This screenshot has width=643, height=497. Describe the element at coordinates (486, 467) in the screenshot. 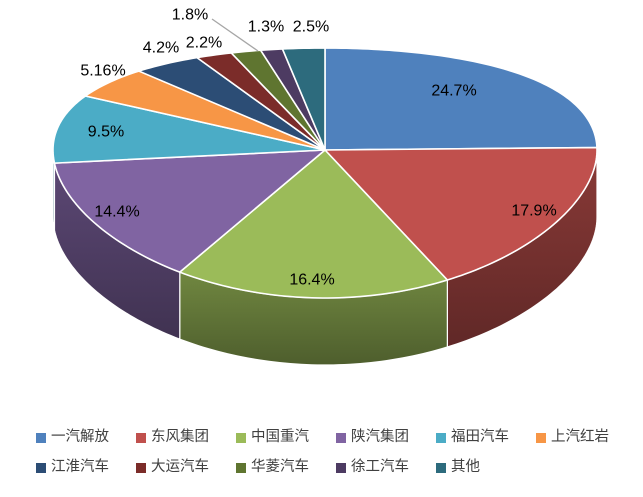

I see `legend-item-10: 其他` at that location.